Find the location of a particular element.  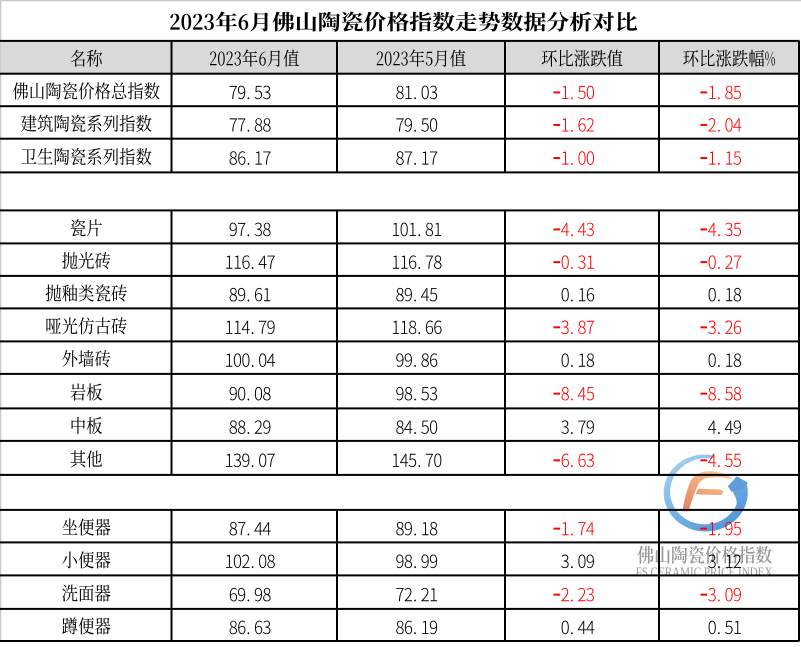

svg-text: FS CERAMIC PRICE INDEX is located at coordinates (704, 572).